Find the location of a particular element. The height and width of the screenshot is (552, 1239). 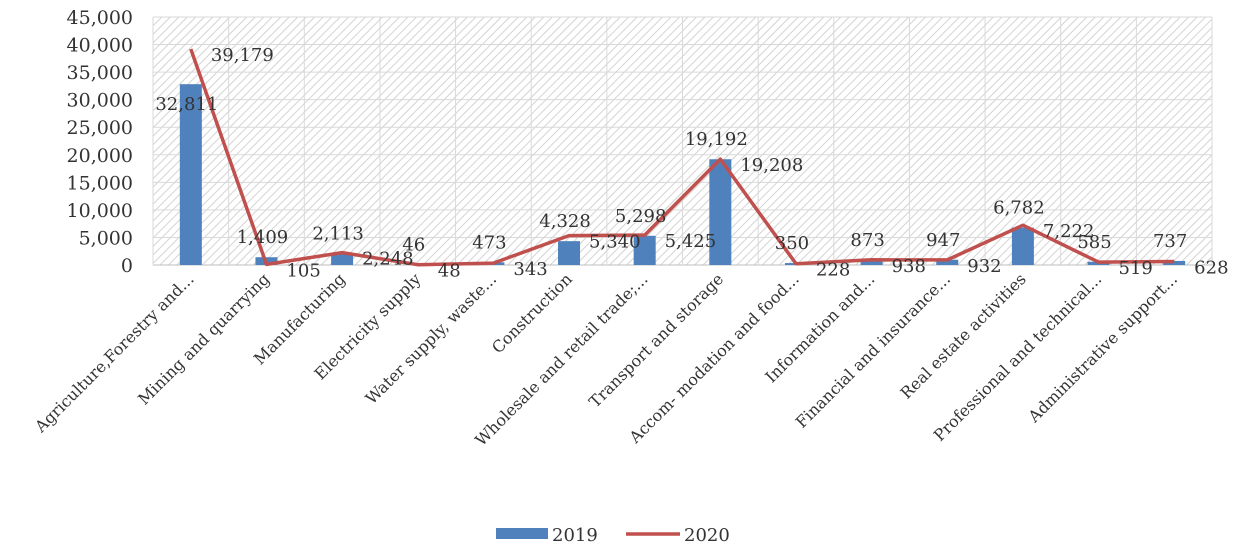

data-label-2020: 19,208 is located at coordinates (771, 165).